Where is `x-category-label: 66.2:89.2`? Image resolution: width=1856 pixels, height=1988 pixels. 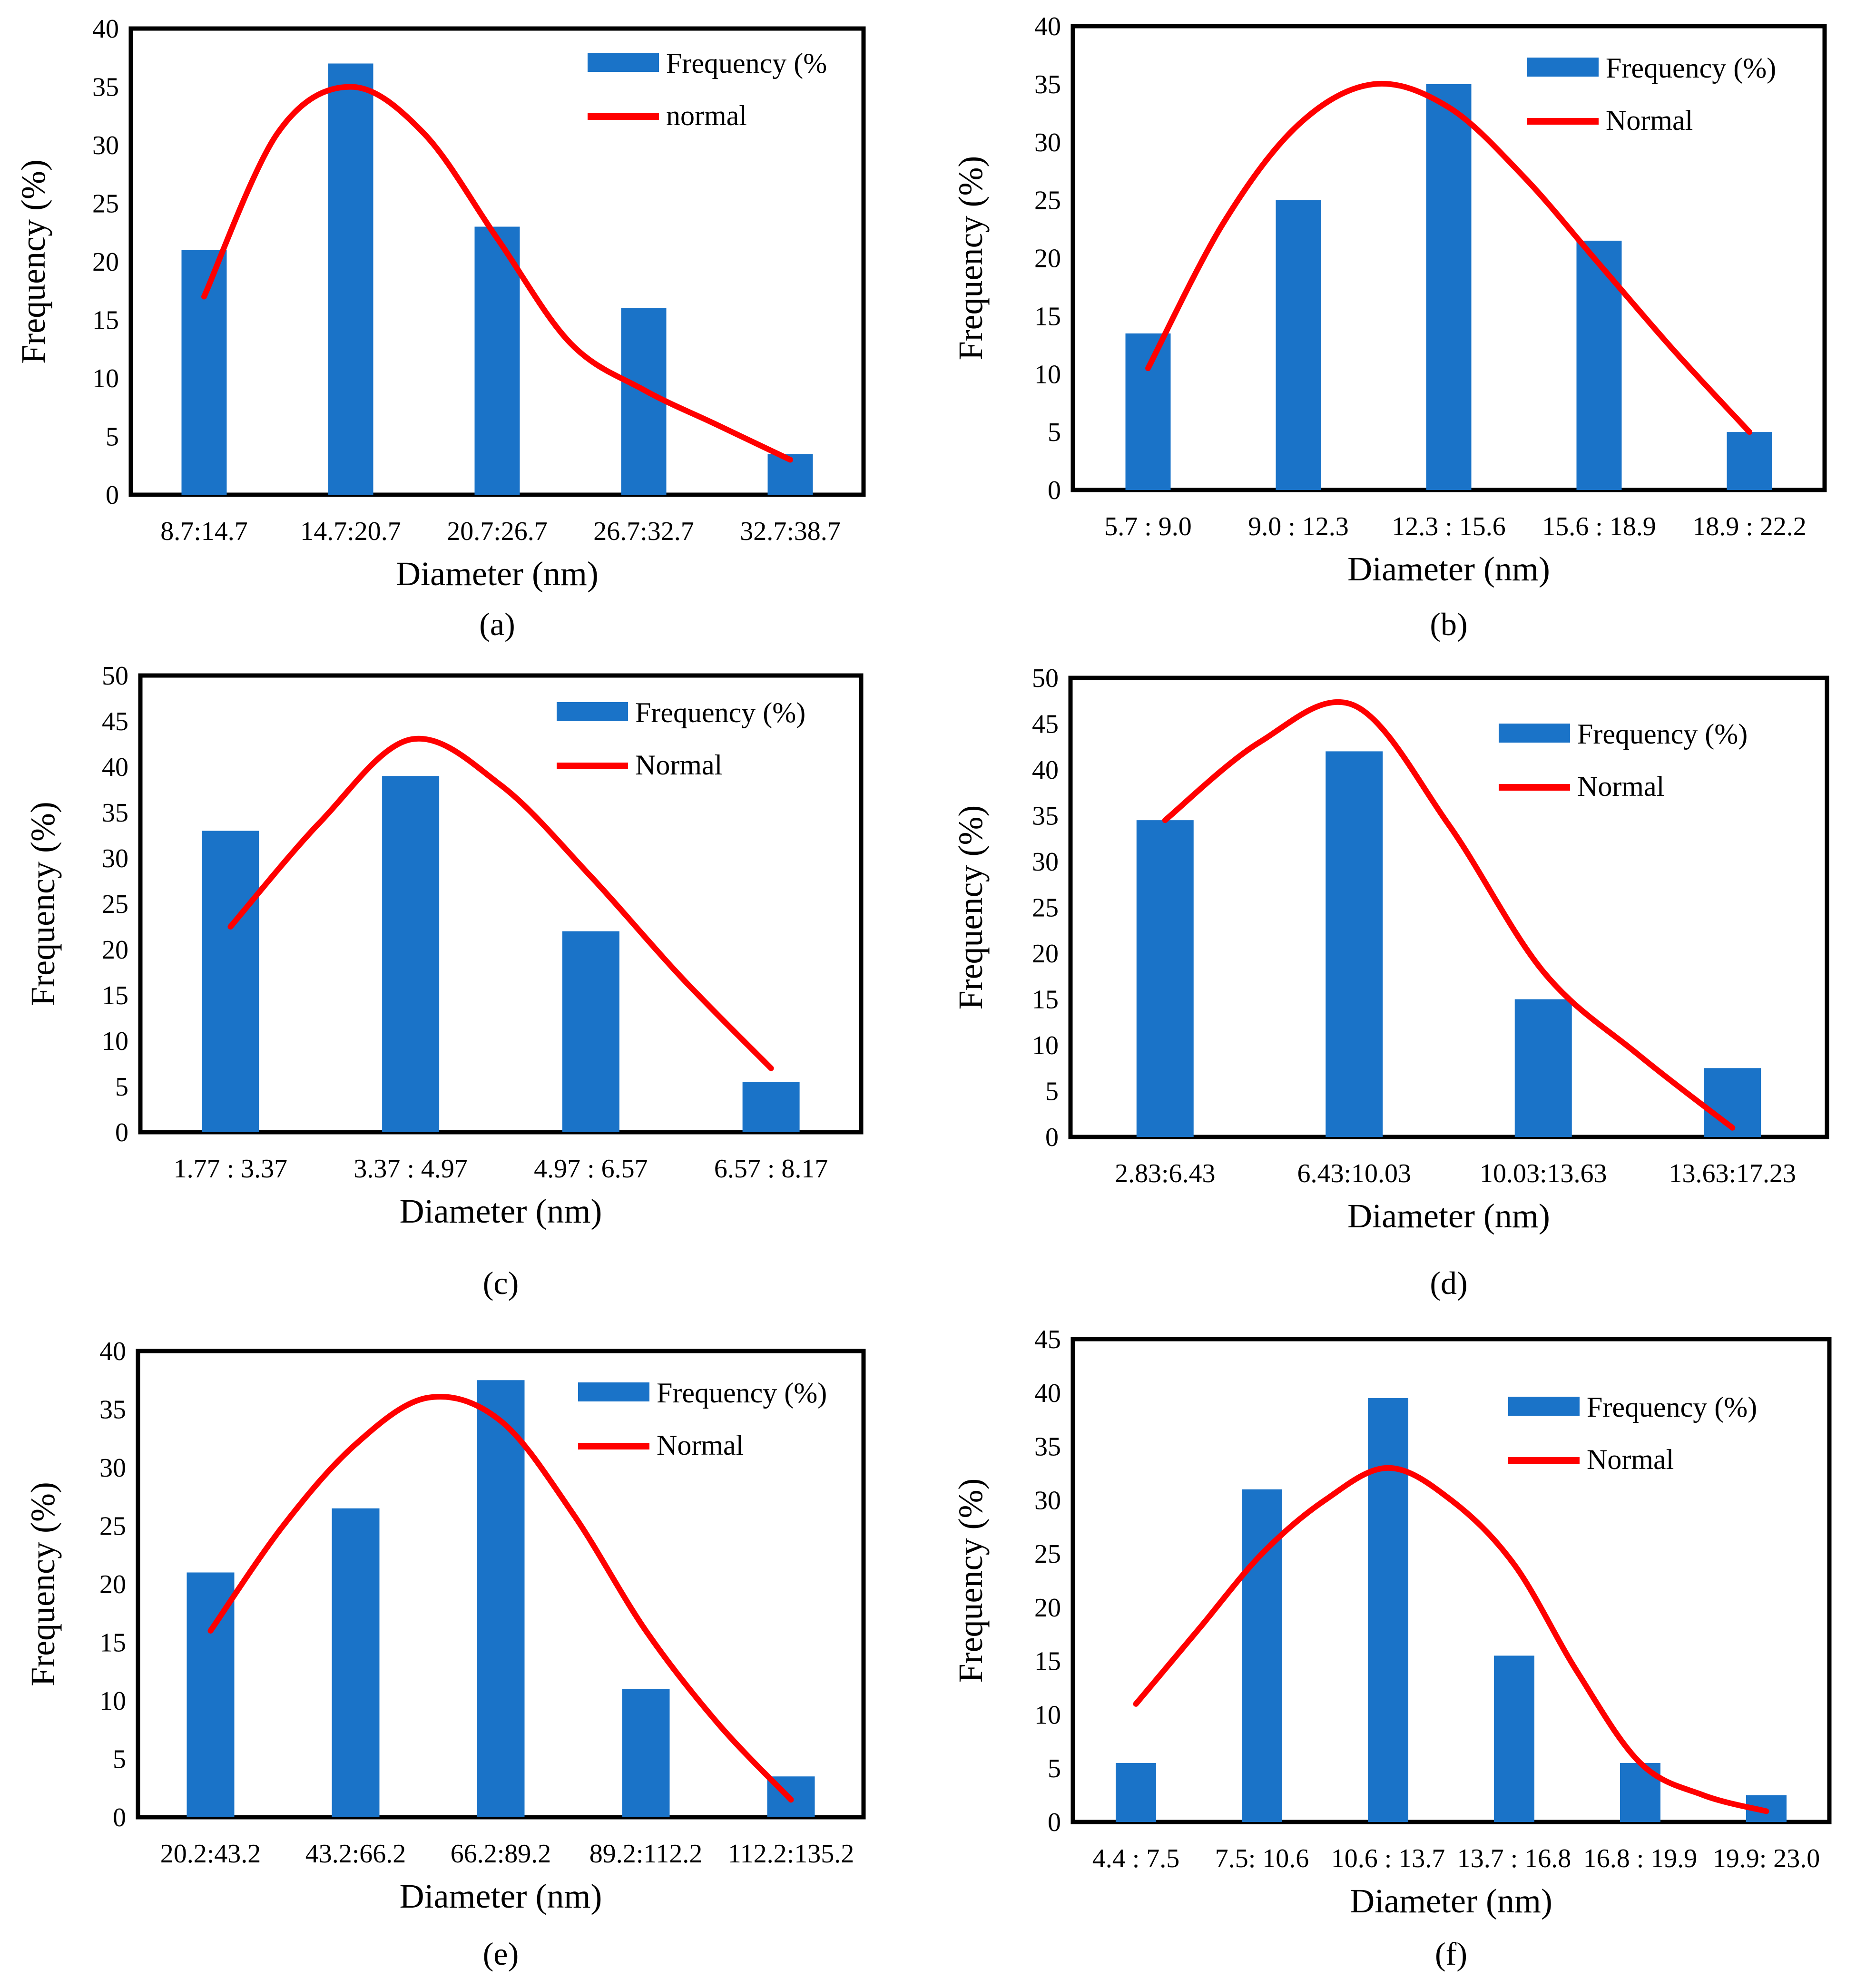 x-category-label: 66.2:89.2 is located at coordinates (501, 1854).